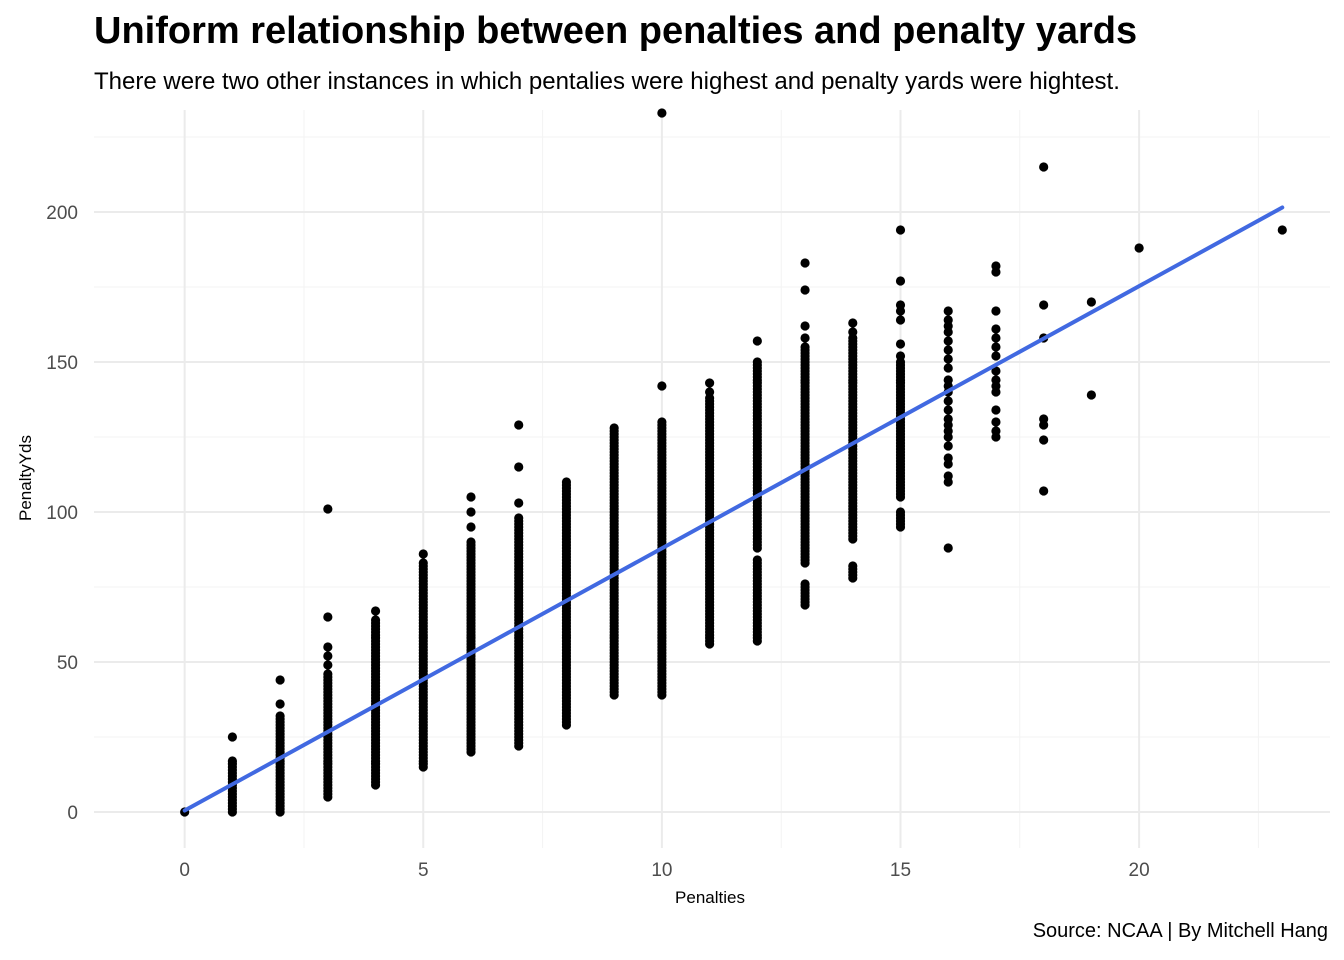 The width and height of the screenshot is (1344, 960). I want to click on y-axis-title: PenaltyYds, so click(25, 478).